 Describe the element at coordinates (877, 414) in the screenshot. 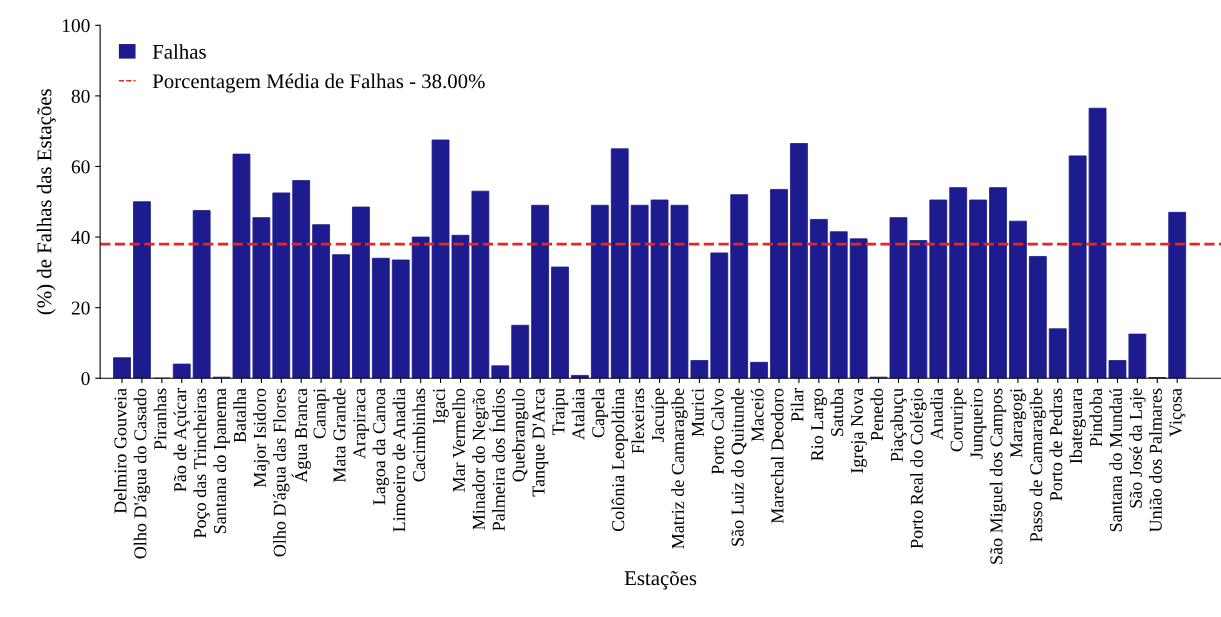

I see `x-tick-label: Penedo` at that location.